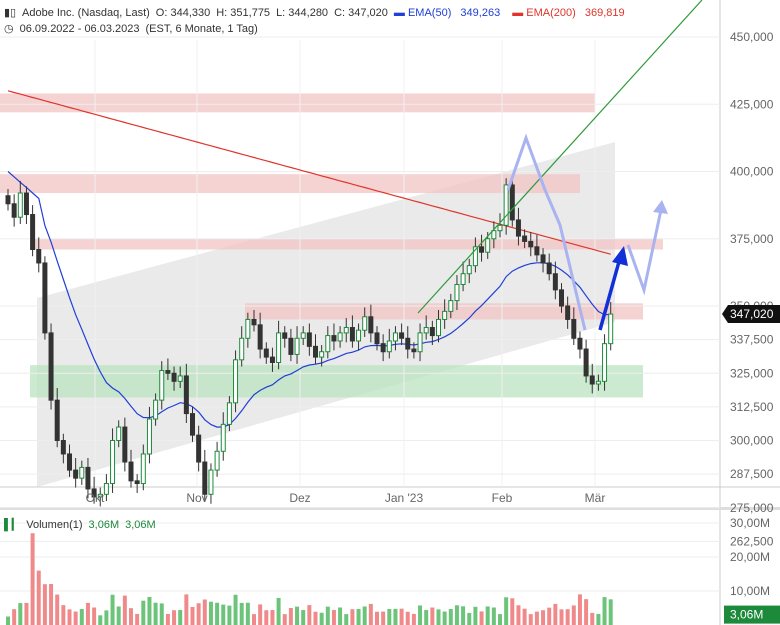 Image resolution: width=780 pixels, height=625 pixels. What do you see at coordinates (595, 498) in the screenshot?
I see `time-tick-label: Mär` at bounding box center [595, 498].